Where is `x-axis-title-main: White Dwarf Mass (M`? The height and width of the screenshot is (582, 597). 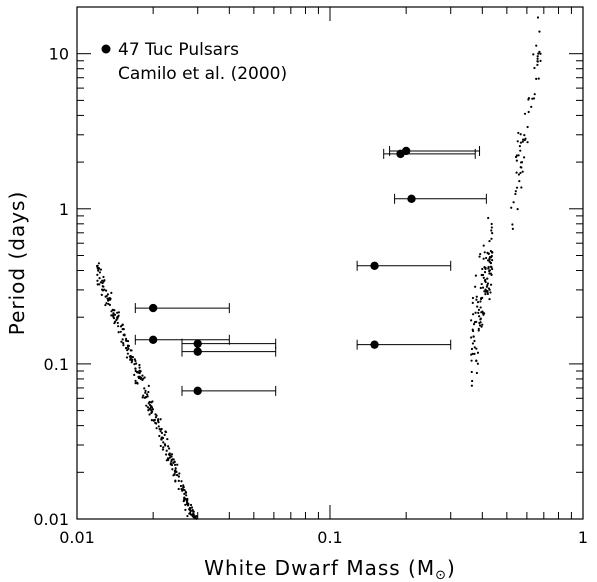 x-axis-title-main: White Dwarf Mass (M is located at coordinates (319, 568).